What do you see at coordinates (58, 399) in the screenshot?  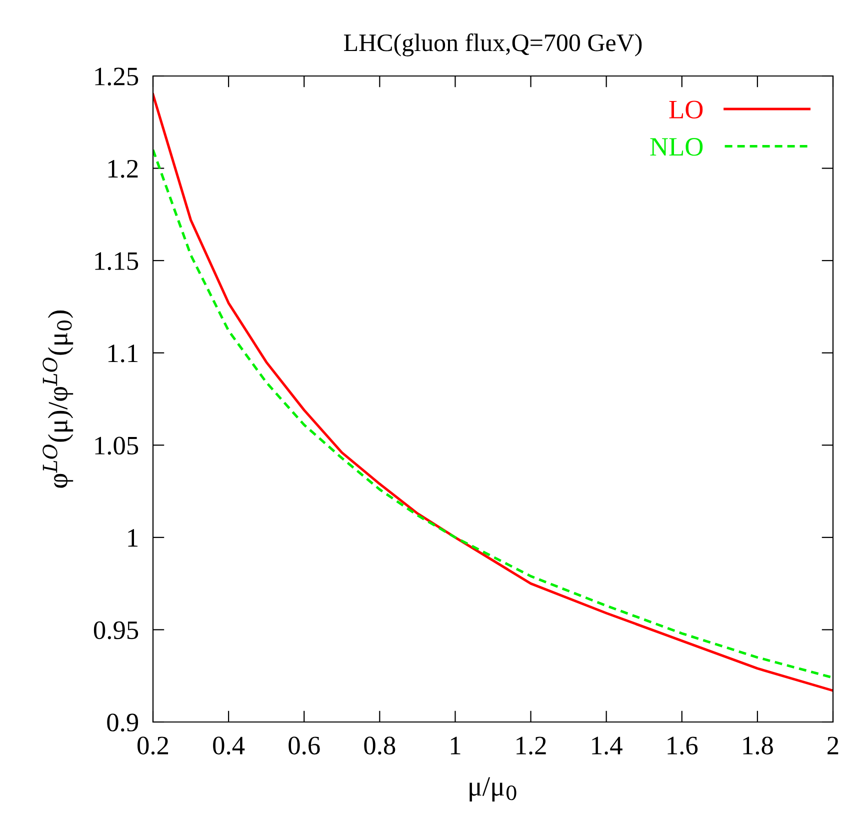 I see `y-axis-title: φ$^{LO}$(μ)/φ$^{LO}$(μ$_{0}$)` at bounding box center [58, 399].